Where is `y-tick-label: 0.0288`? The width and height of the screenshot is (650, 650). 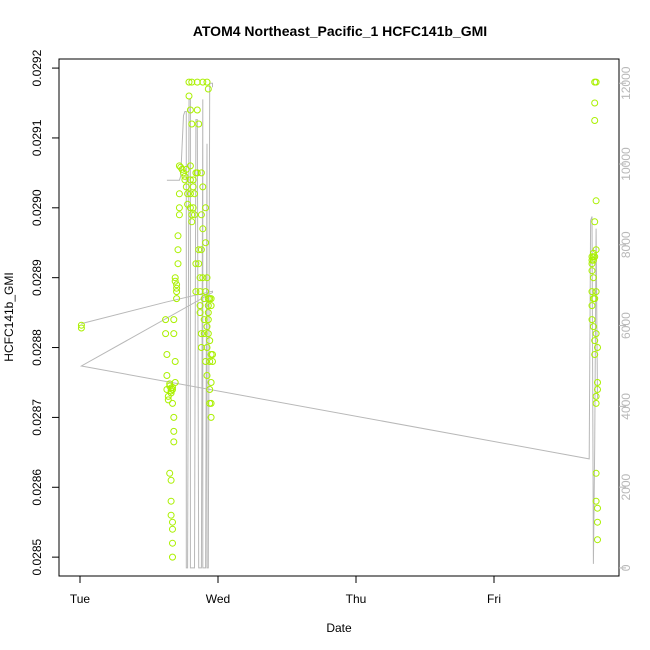
y-tick-label: 0.0288 is located at coordinates (37, 347).